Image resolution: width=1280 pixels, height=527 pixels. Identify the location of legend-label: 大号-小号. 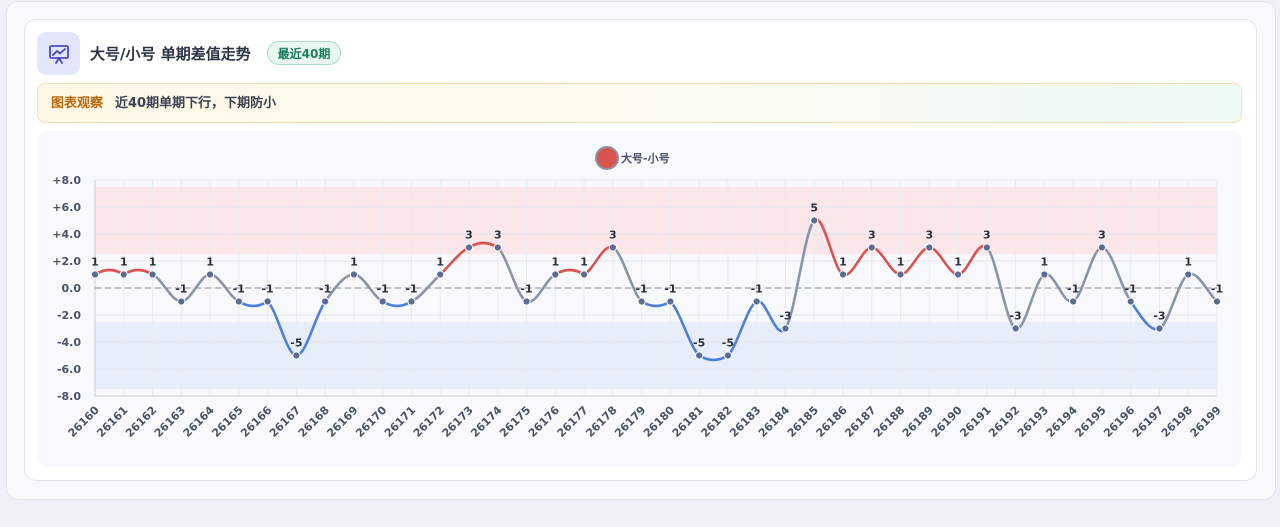
(645, 158).